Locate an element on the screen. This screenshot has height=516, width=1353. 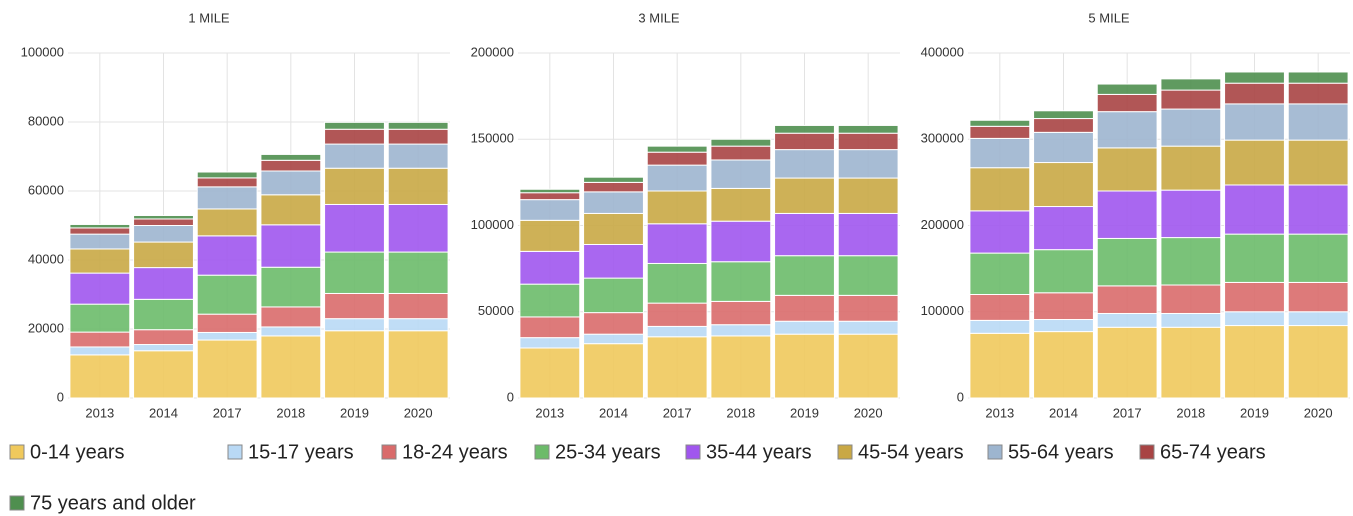
y-tick-label: 60000 is located at coordinates (46, 189).